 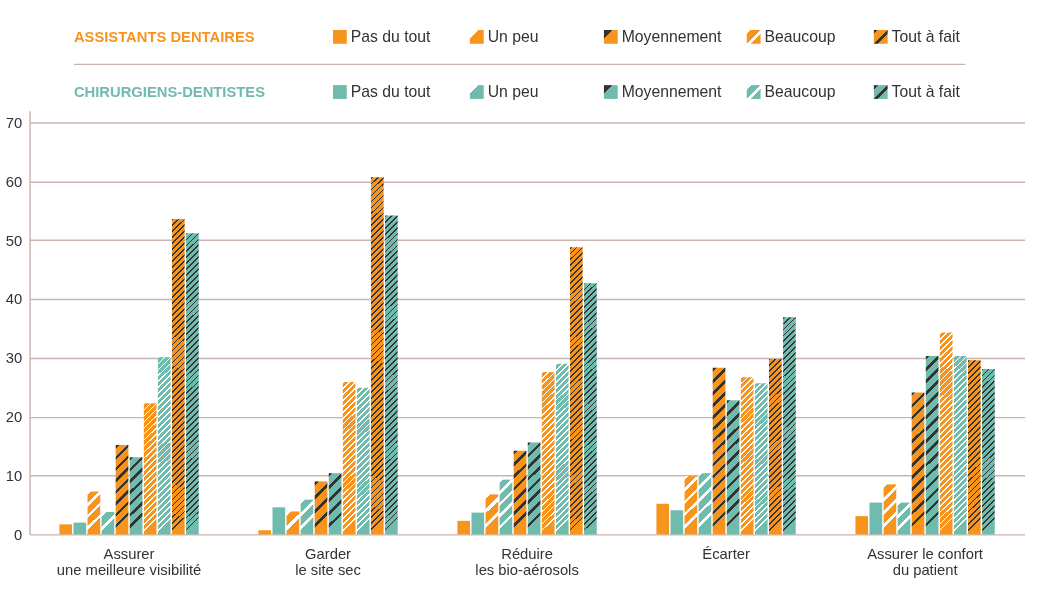 I want to click on y-tick-label: 50, so click(x=14, y=240).